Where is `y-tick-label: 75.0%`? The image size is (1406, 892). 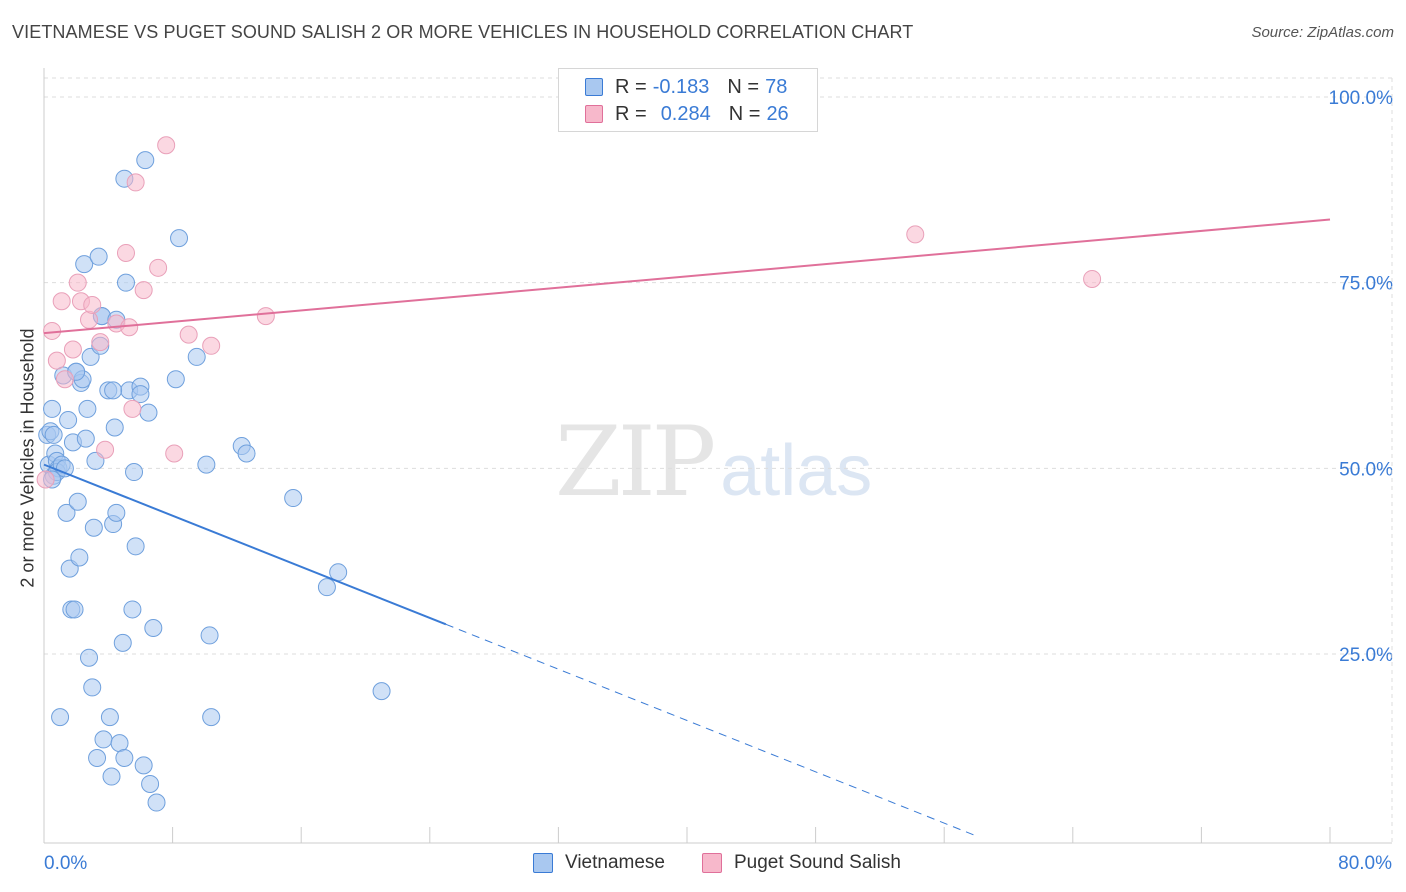
y-tick-label: 75.0% is located at coordinates (1366, 284).